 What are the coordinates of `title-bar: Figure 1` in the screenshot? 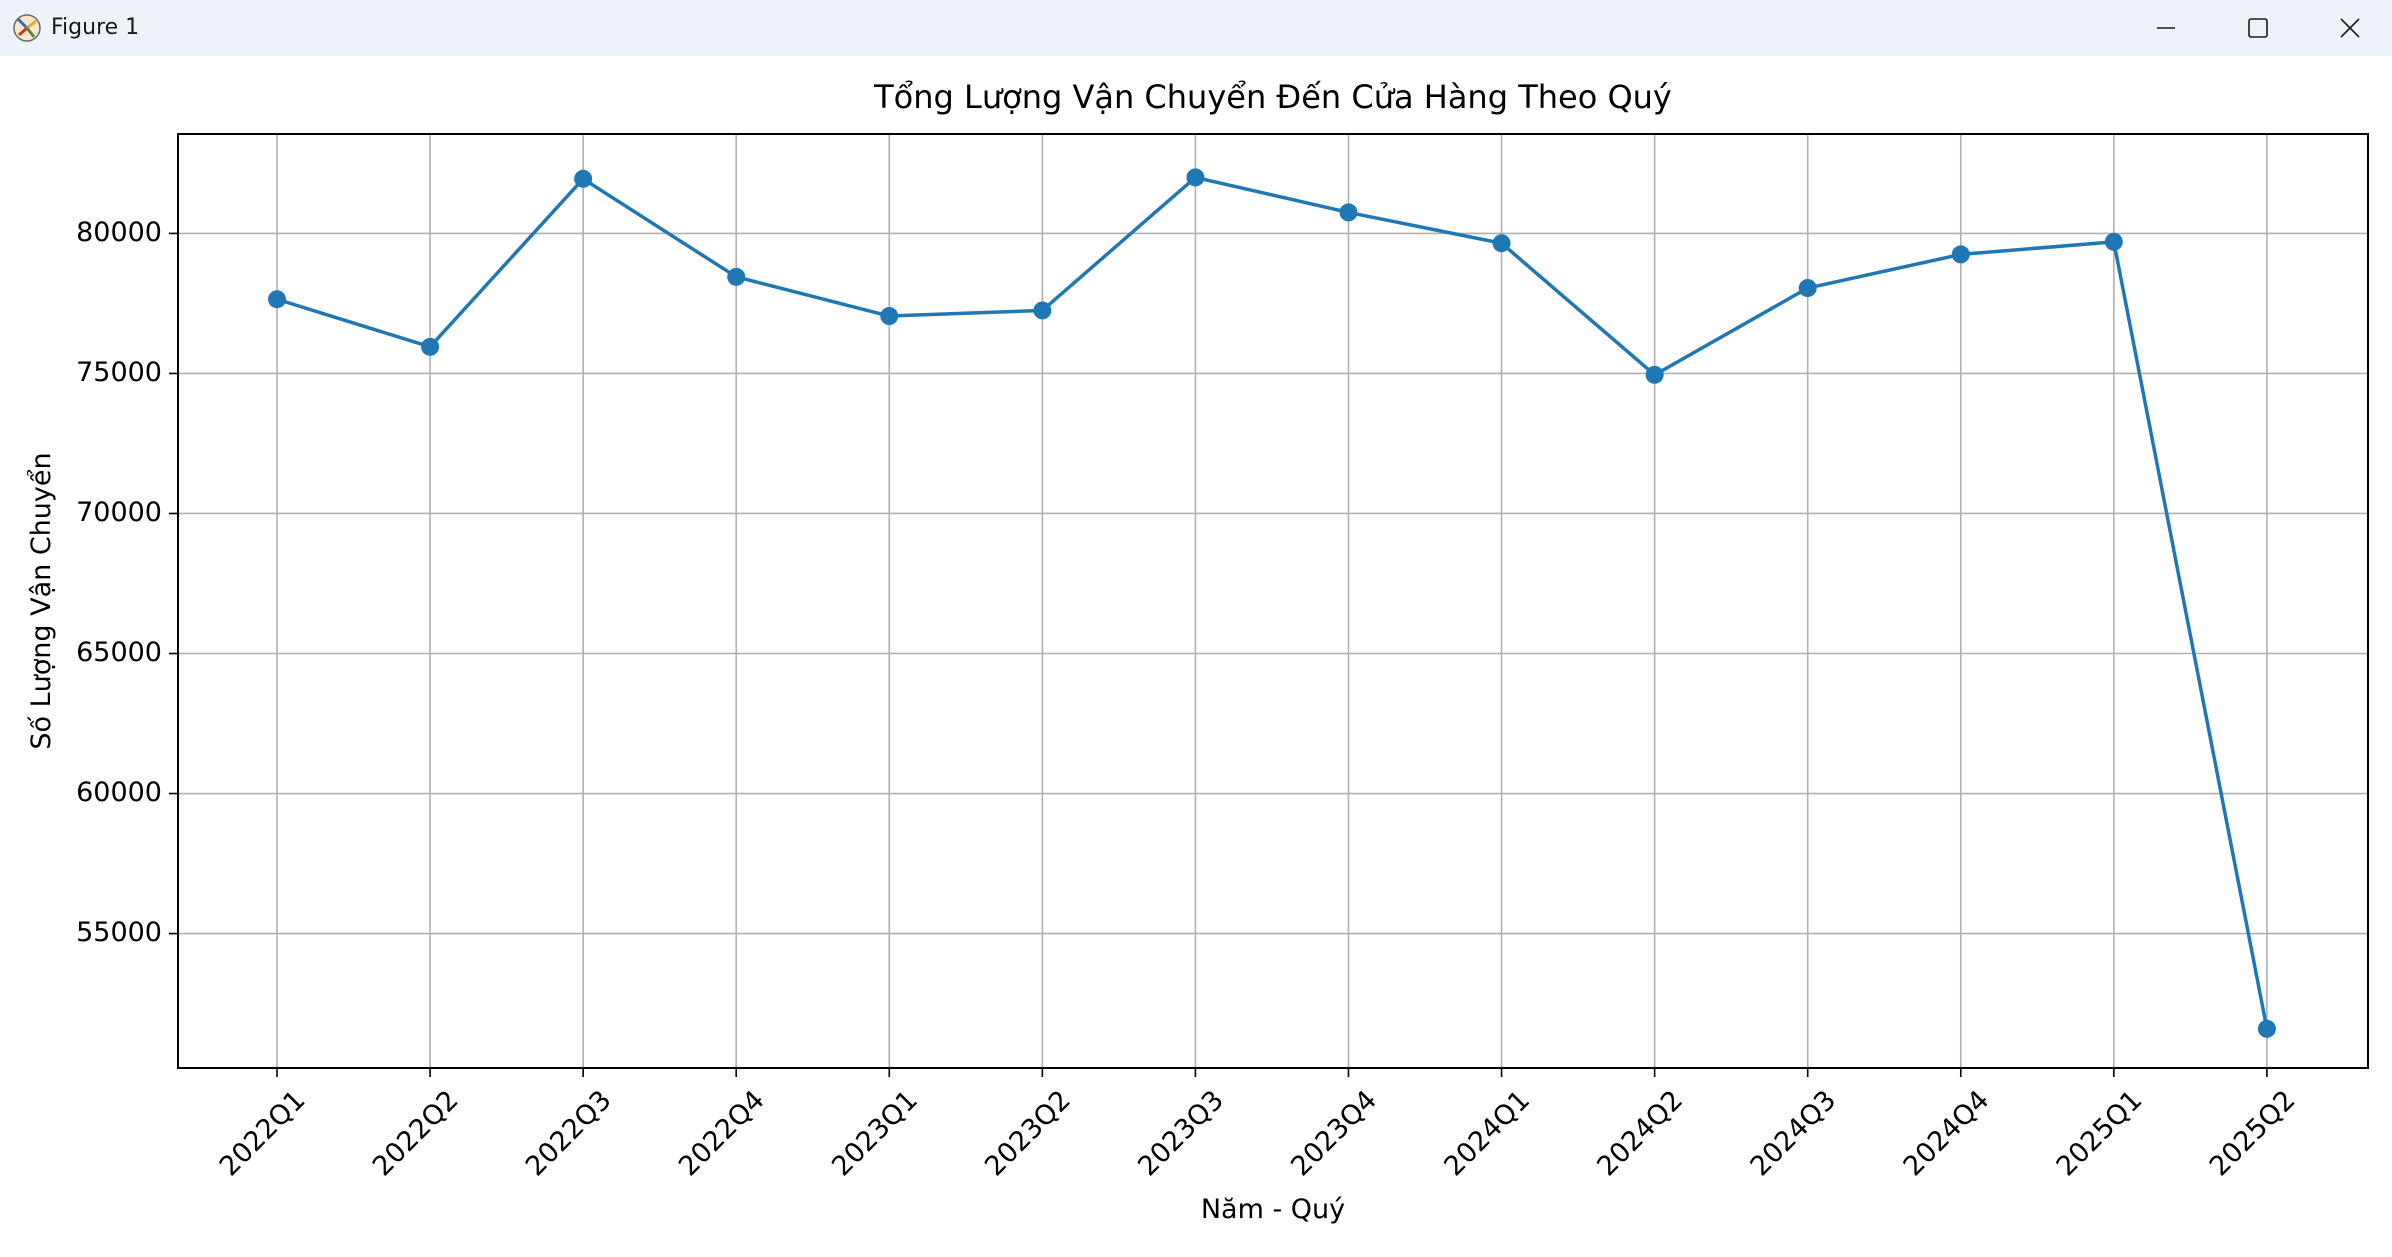 It's located at (1196, 28).